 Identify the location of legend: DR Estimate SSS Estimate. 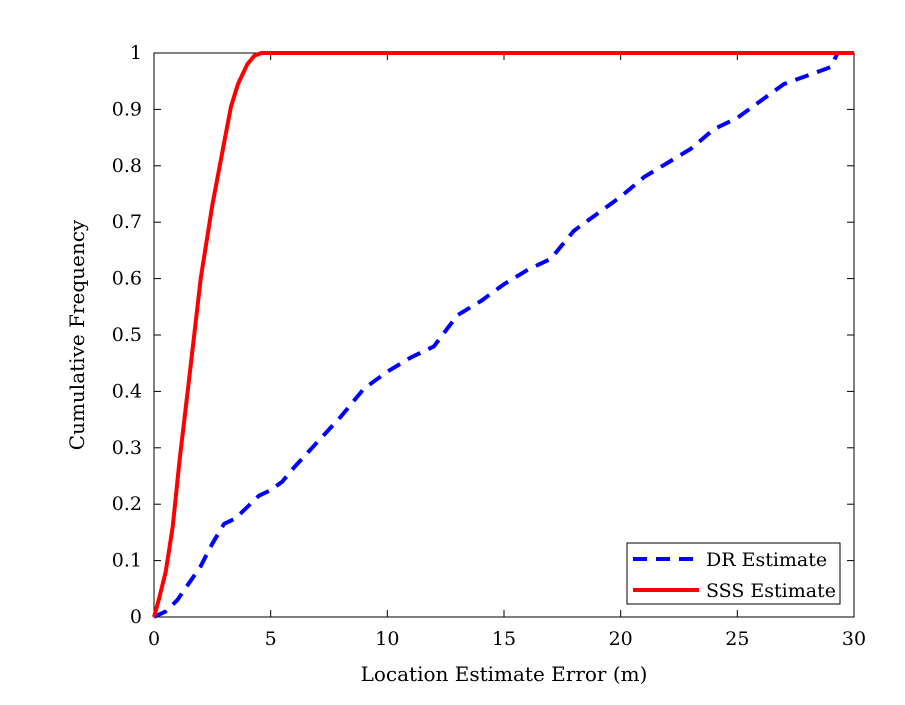
(733, 573).